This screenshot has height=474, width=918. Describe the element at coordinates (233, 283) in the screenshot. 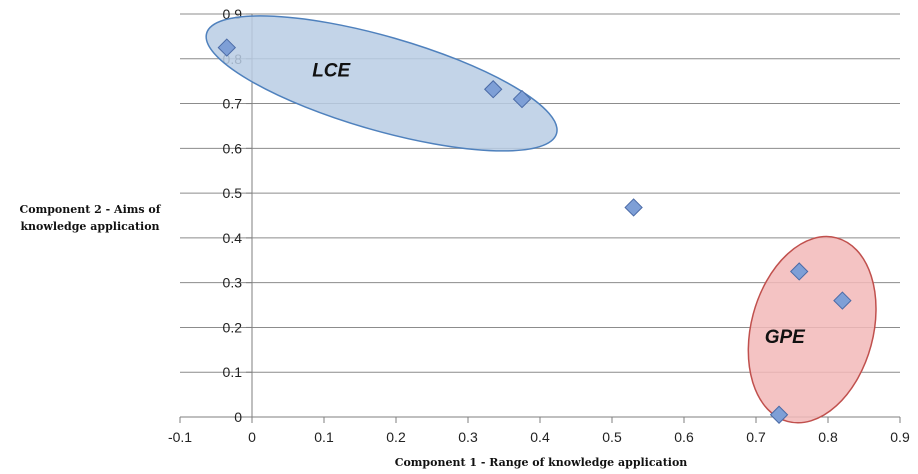

I see `y-tick-label: 0.3` at that location.